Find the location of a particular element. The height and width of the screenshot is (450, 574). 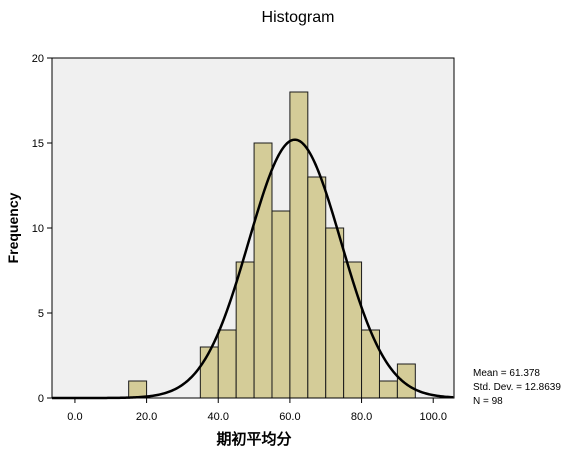

y-tick-label: 5 is located at coordinates (41, 314).